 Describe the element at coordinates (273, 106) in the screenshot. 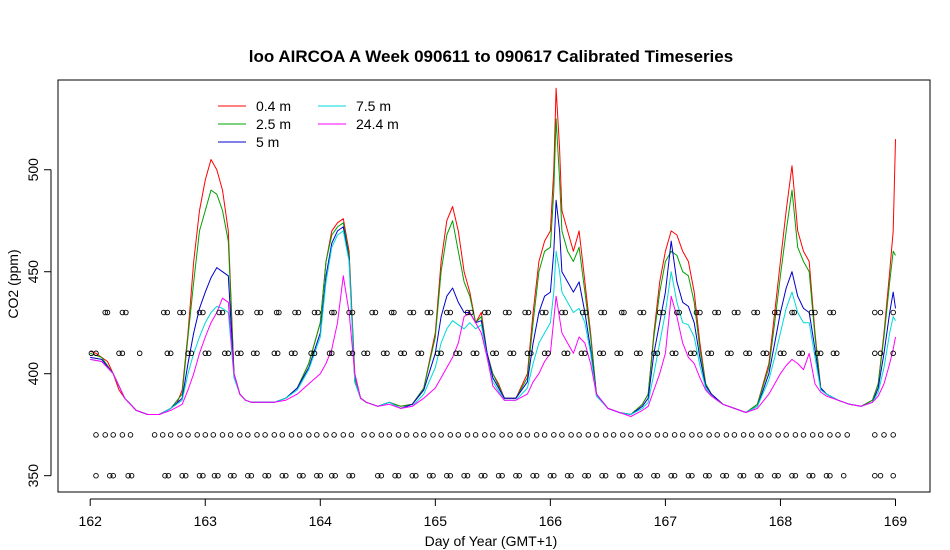

I see `legend-label: 0.4 m` at that location.